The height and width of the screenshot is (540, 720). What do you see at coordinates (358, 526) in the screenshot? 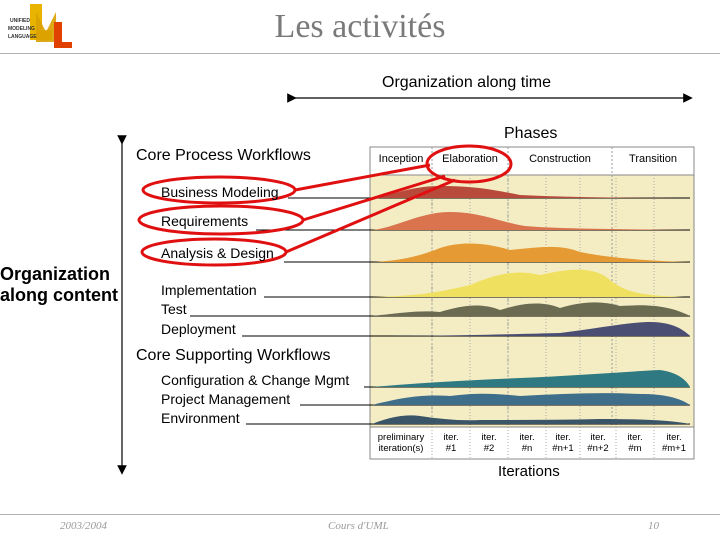
I see `footer-course: Cours d'UML` at bounding box center [358, 526].